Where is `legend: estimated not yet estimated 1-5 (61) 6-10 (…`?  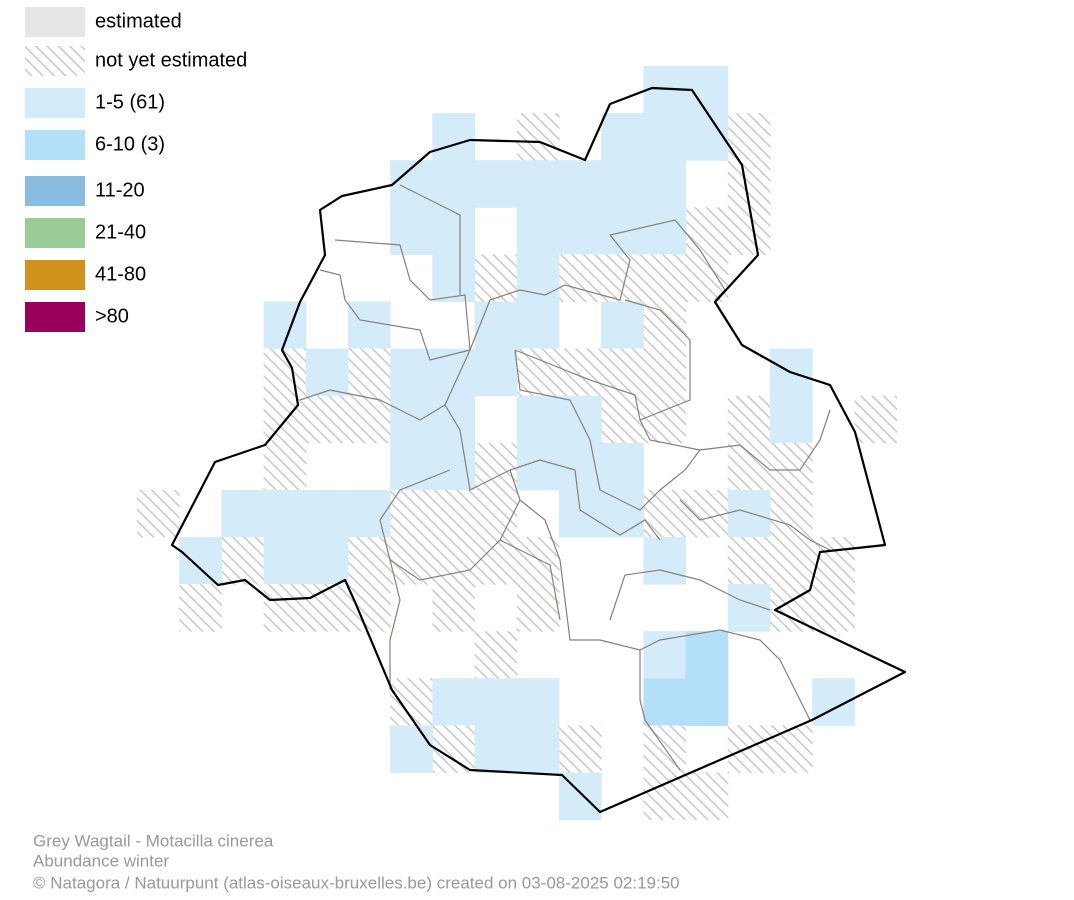
legend: estimated not yet estimated 1-5 (61) 6-10 (… is located at coordinates (136, 169).